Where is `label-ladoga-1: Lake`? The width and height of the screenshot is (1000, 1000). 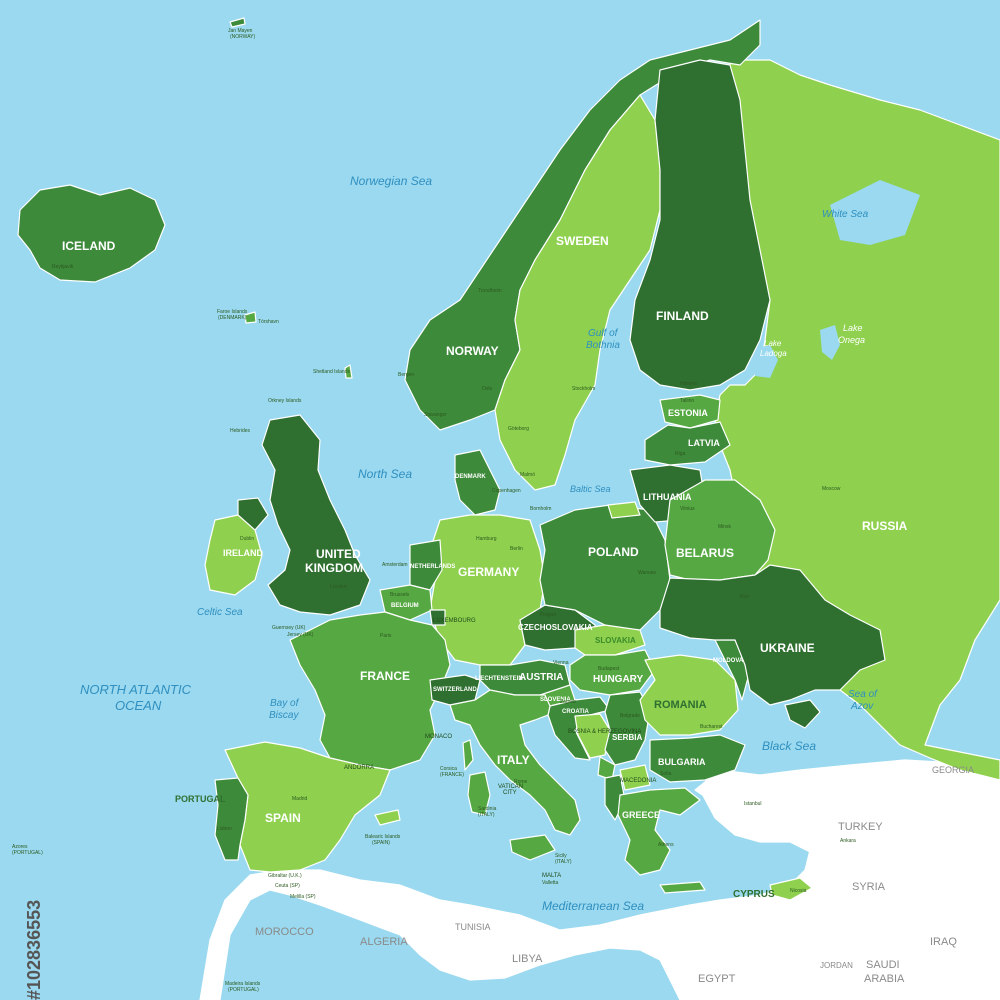 label-ladoga-1: Lake is located at coordinates (773, 343).